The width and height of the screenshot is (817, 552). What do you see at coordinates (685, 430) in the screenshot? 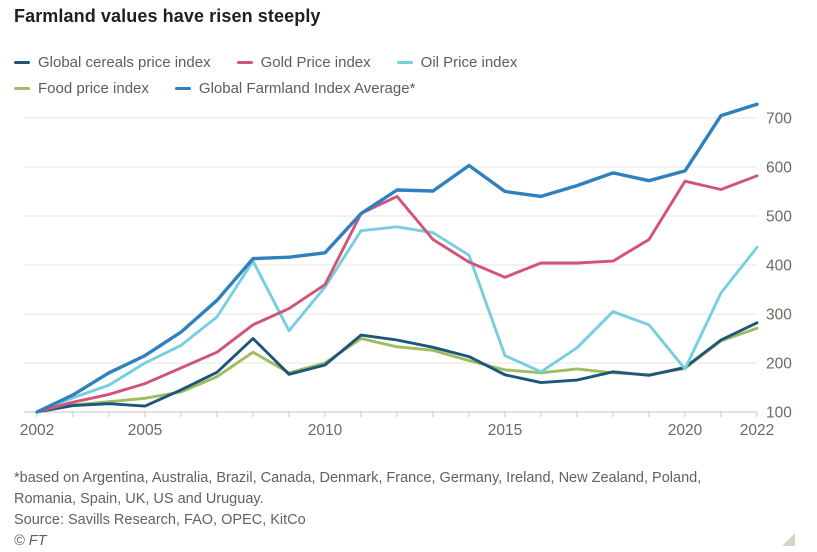
I see `x-axis-label: 2020` at bounding box center [685, 430].